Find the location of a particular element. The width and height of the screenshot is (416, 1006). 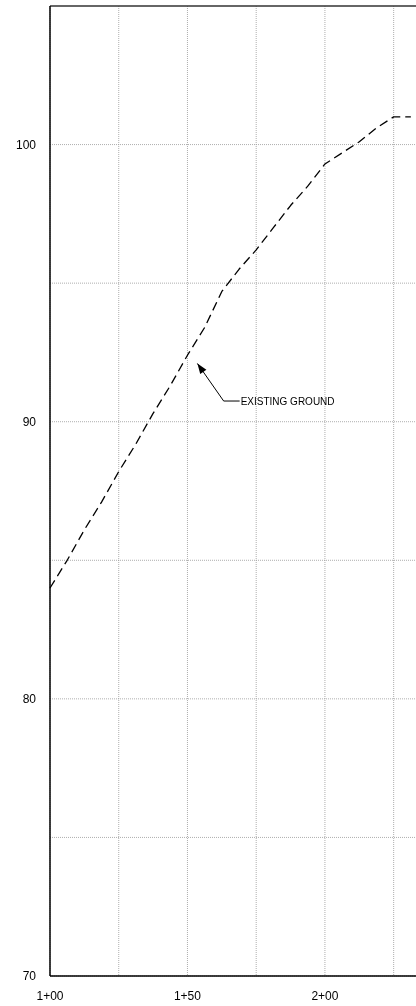

y-tick-label: 80 is located at coordinates (29, 699).